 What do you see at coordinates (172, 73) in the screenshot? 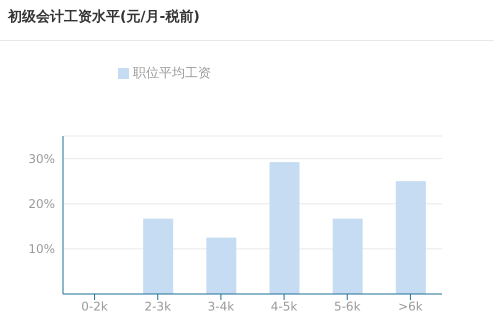
I see `legend-label: 职位平均工资` at bounding box center [172, 73].